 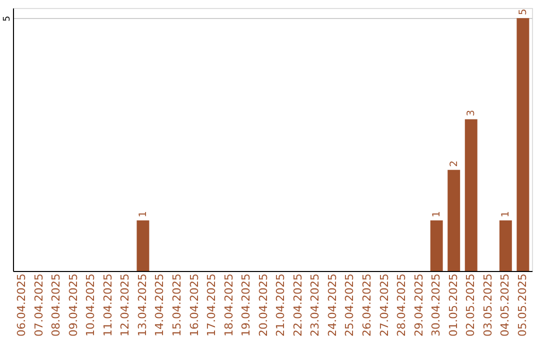 I want to click on x-tick-label: 18.04.2025, so click(x=229, y=305).